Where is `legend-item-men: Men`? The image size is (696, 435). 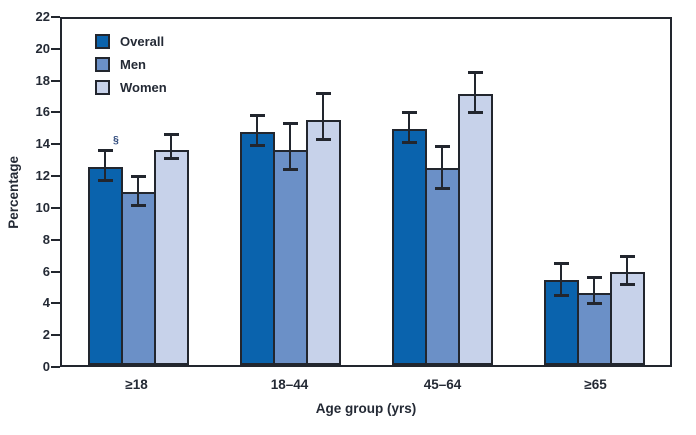 legend-item-men: Men is located at coordinates (131, 64).